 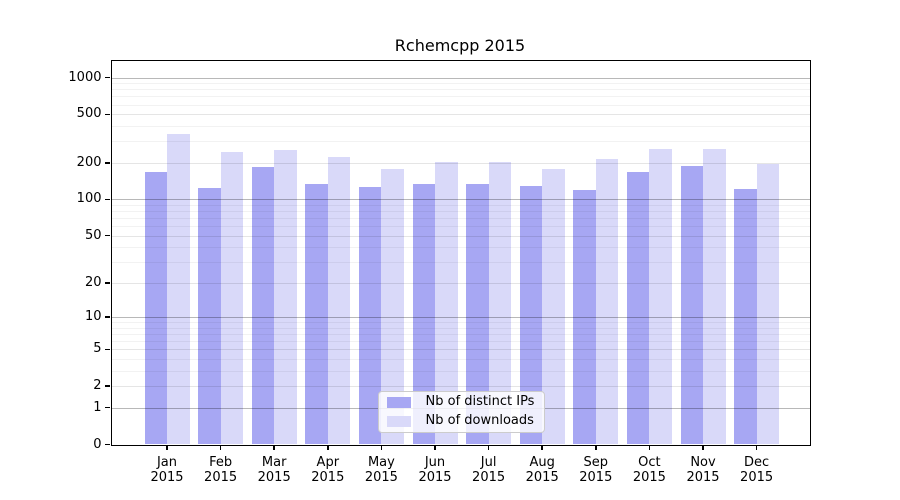 What do you see at coordinates (89, 162) in the screenshot?
I see `y-tick-label-200: 200` at bounding box center [89, 162].